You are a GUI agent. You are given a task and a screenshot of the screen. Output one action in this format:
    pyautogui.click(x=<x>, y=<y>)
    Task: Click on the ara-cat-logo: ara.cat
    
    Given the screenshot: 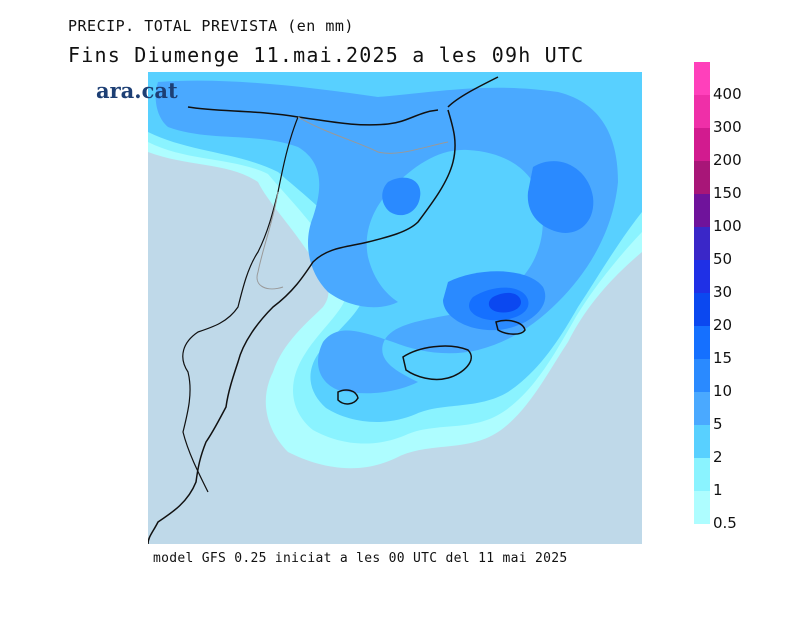 What is the action you would take?
    pyautogui.click(x=137, y=90)
    